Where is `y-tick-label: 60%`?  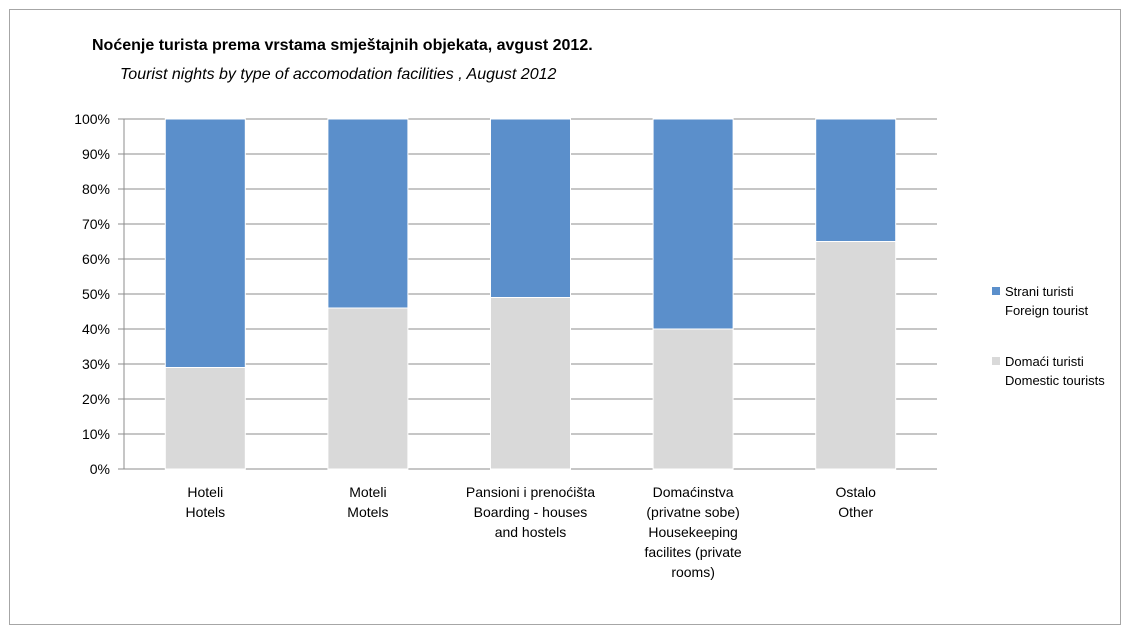
y-tick-label: 60% is located at coordinates (96, 259).